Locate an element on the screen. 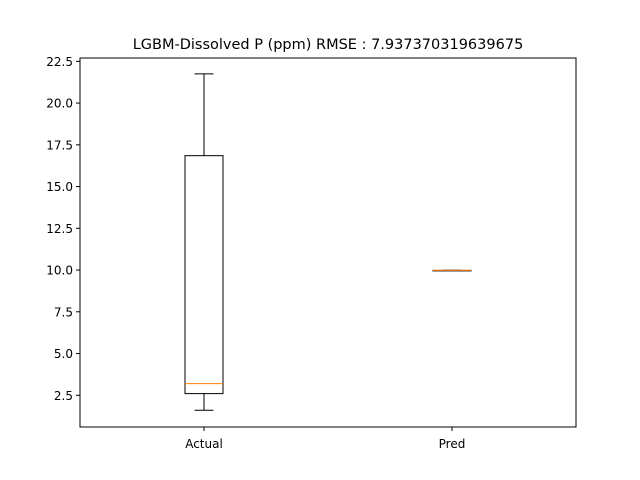  y-tick-label: 15.0 is located at coordinates (59, 187).